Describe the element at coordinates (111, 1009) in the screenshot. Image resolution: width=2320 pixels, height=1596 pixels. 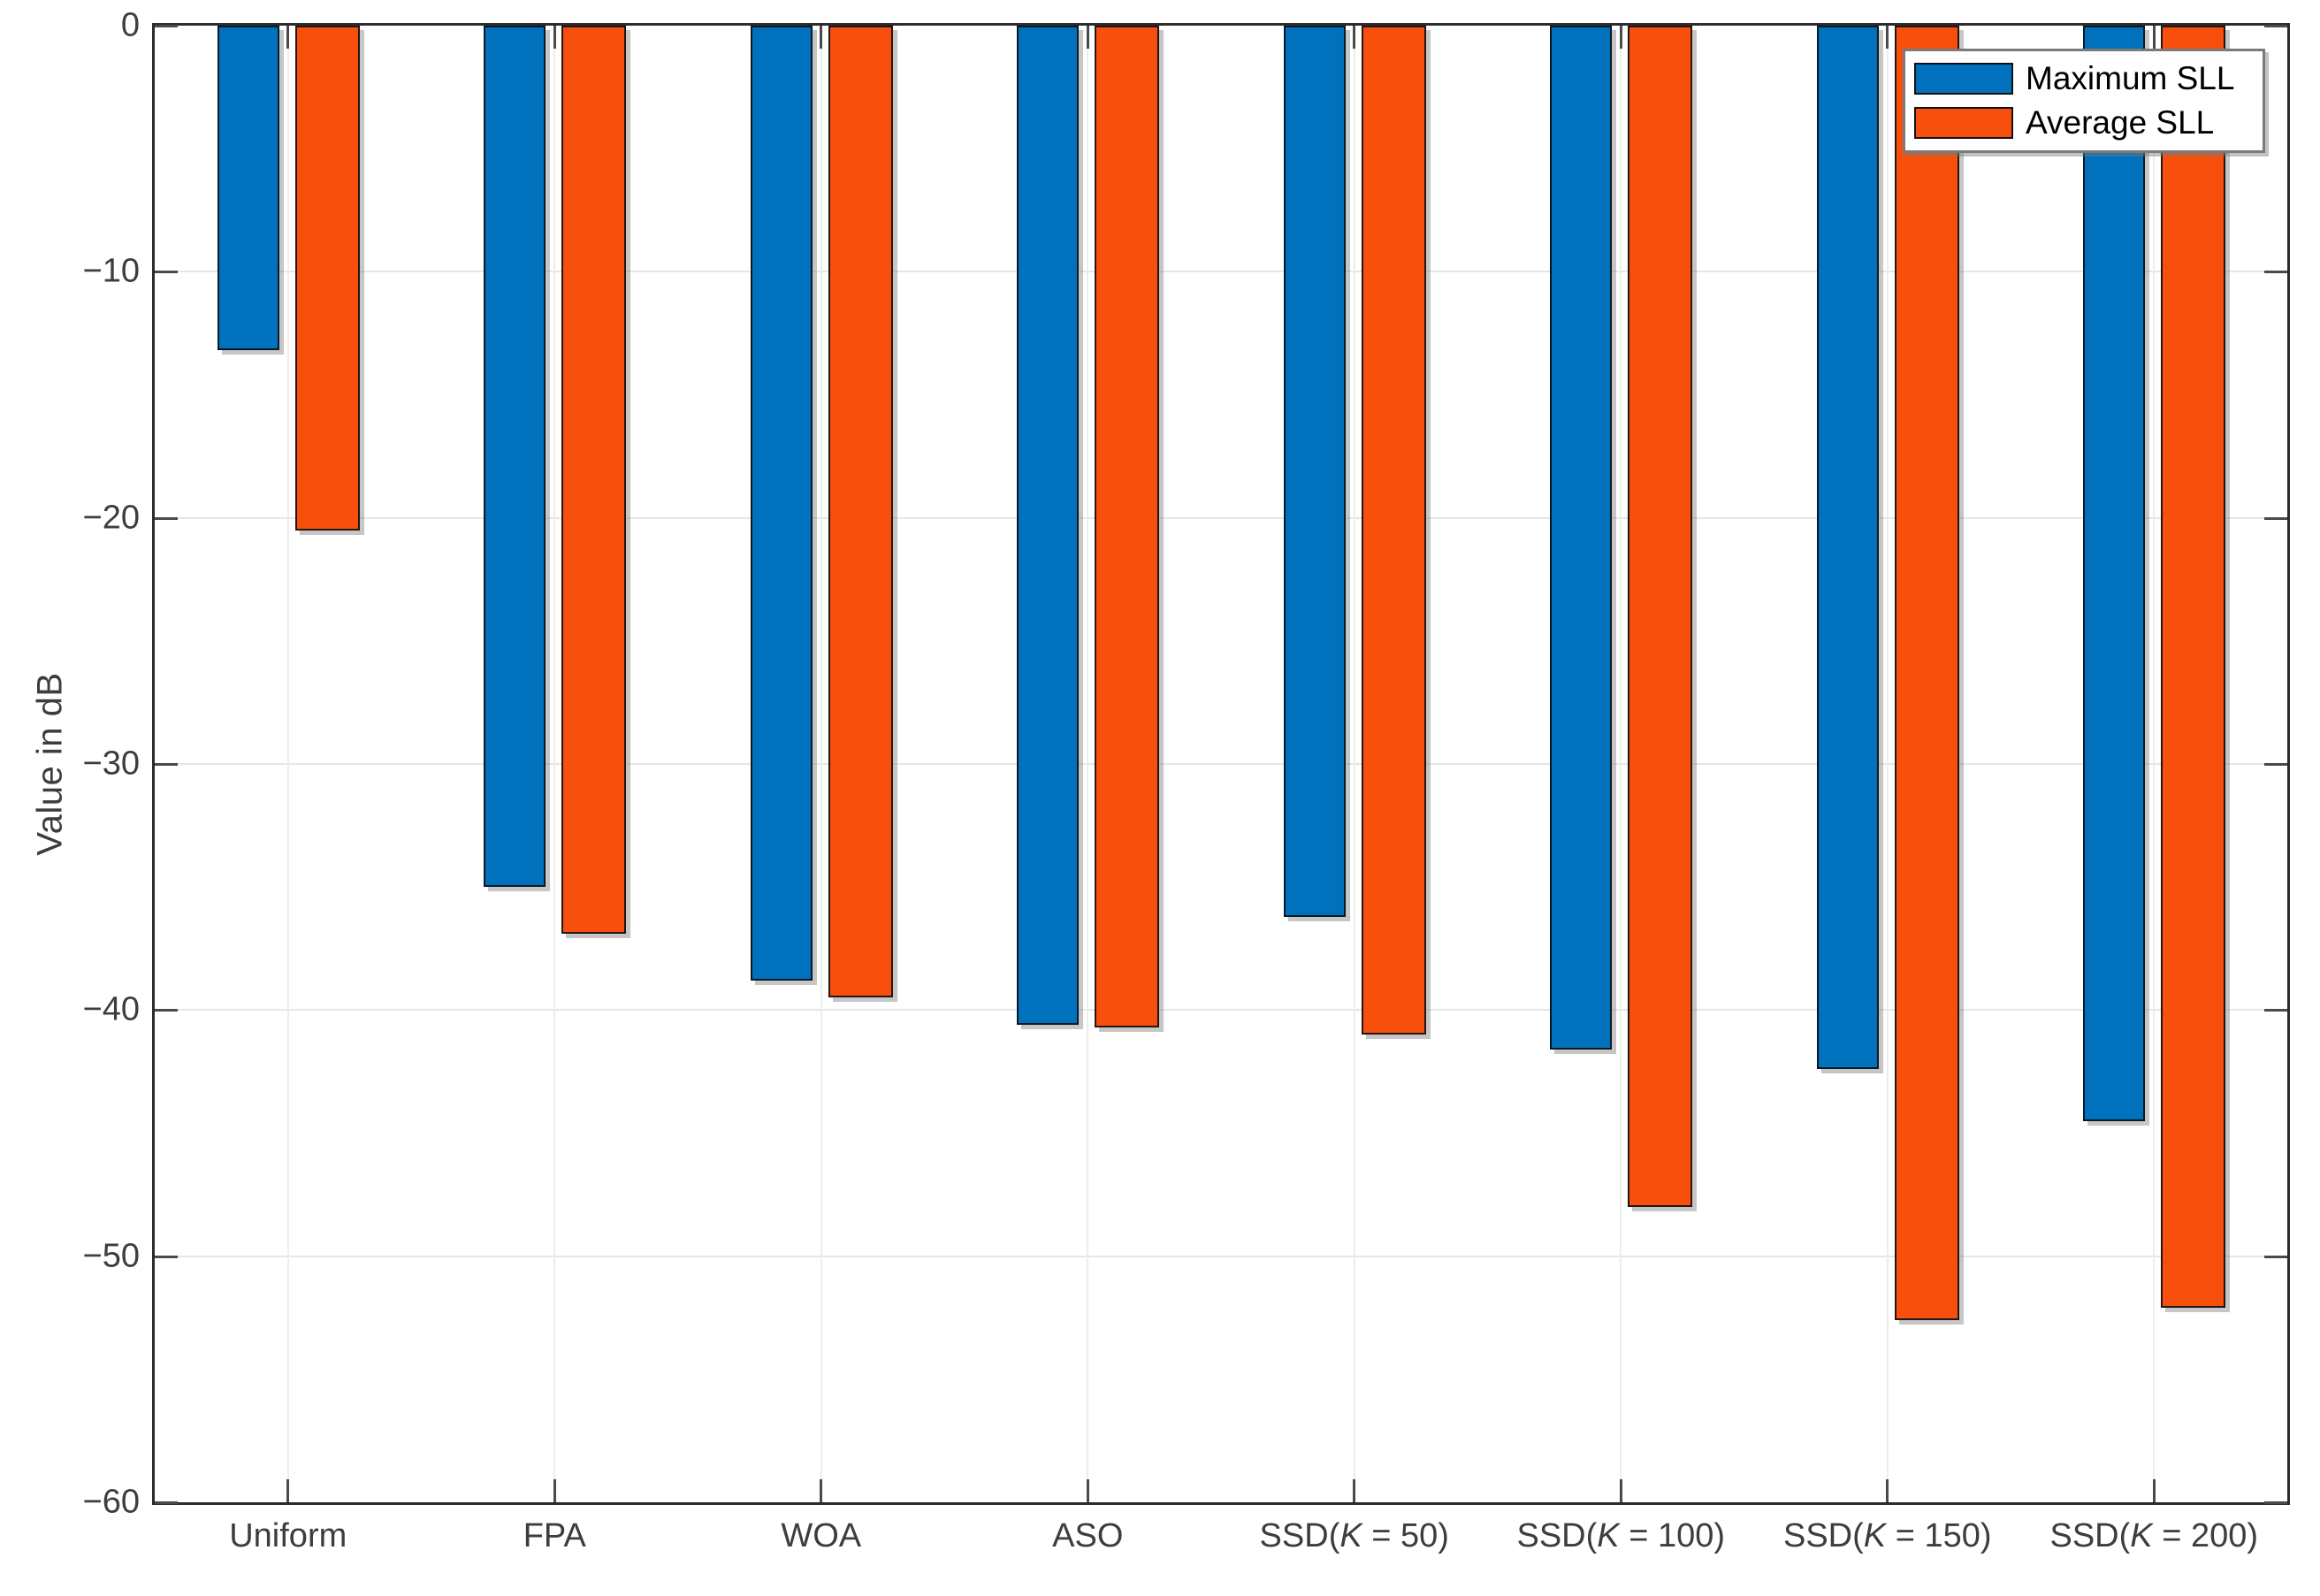
I see `y-tick-label: −40` at that location.